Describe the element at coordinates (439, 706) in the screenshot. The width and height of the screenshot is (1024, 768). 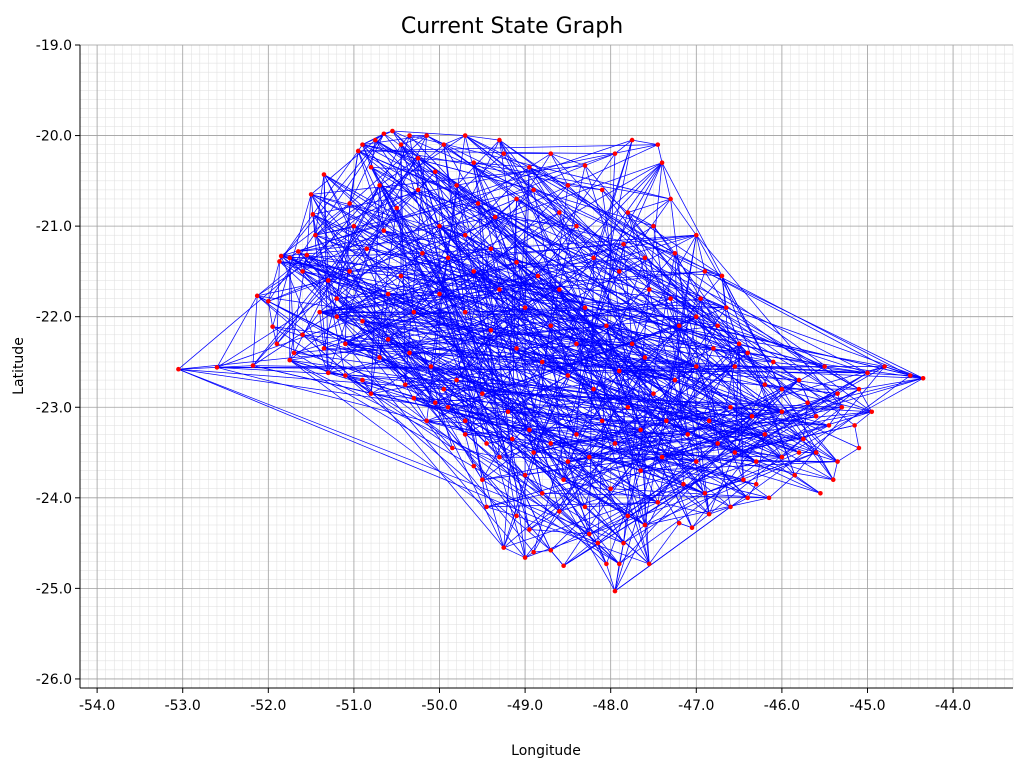
I see `x-tick-label: -50.0` at that location.